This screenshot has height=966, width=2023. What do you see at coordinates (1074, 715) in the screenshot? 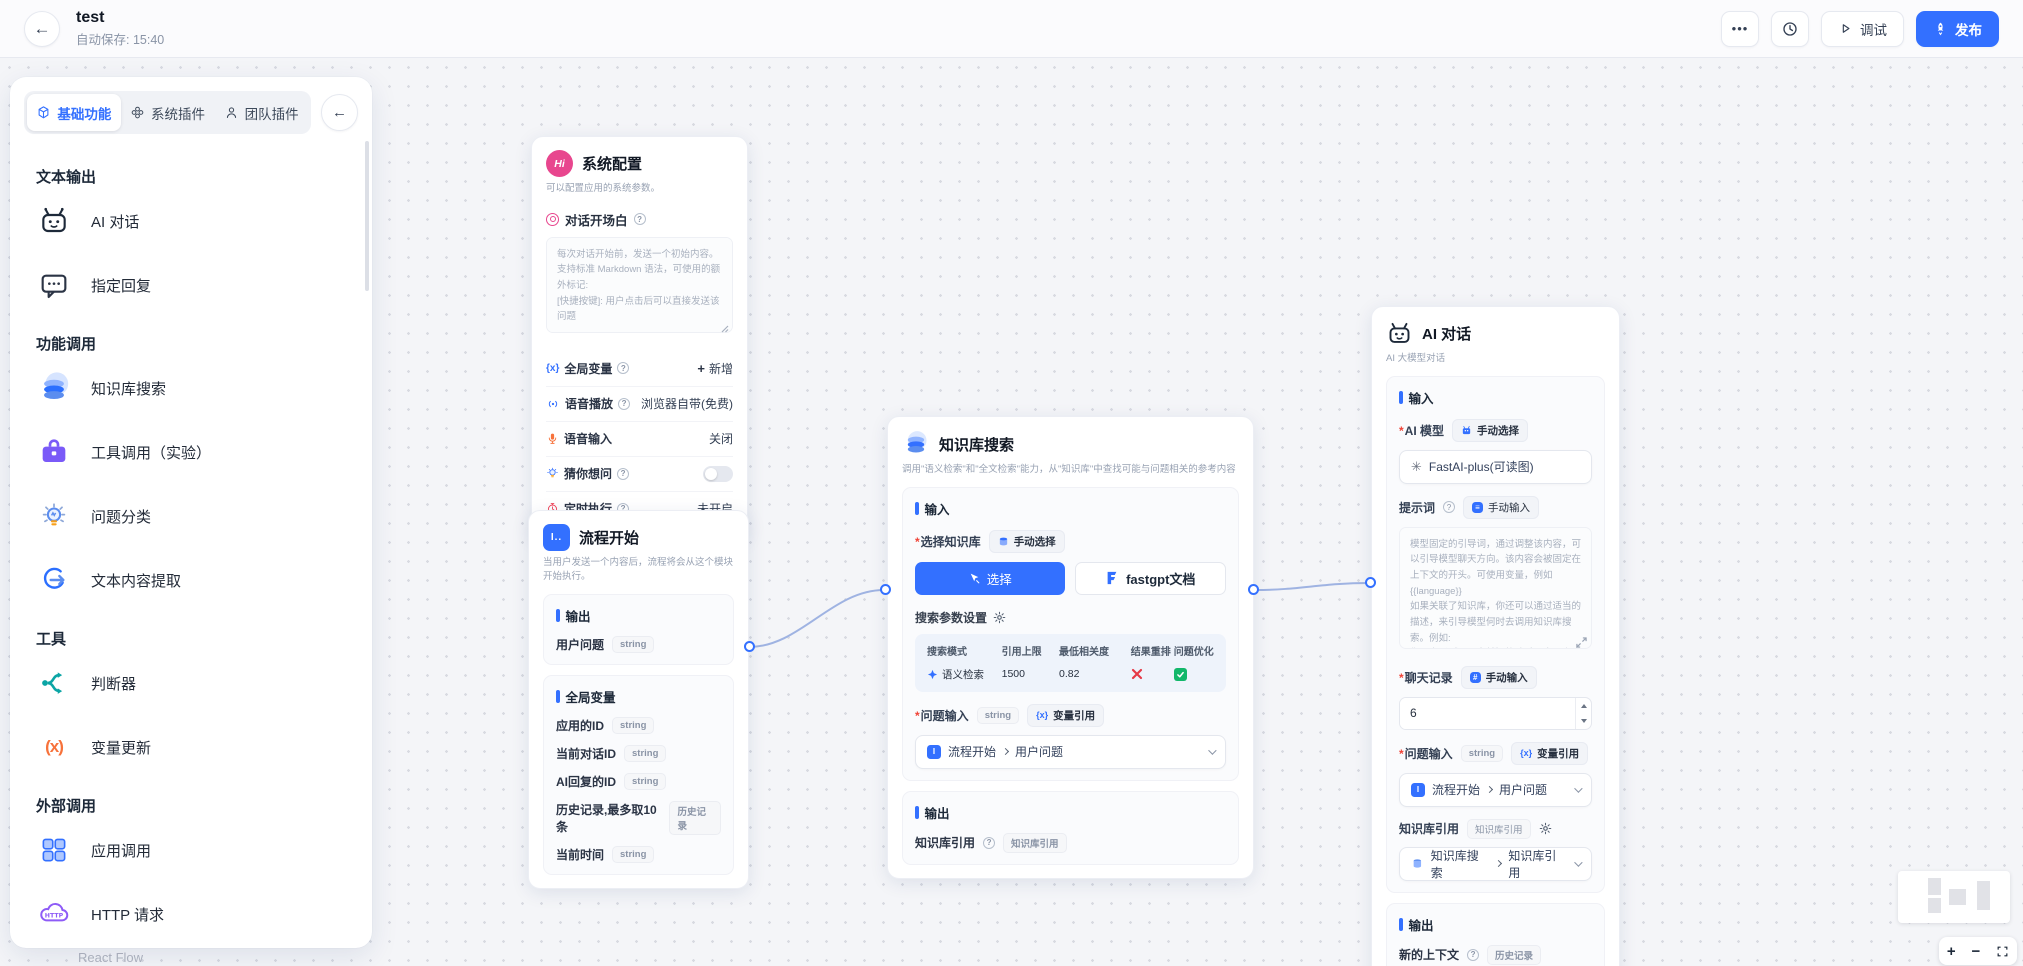
I see `variable-ref-label: 变量引用` at bounding box center [1074, 715].